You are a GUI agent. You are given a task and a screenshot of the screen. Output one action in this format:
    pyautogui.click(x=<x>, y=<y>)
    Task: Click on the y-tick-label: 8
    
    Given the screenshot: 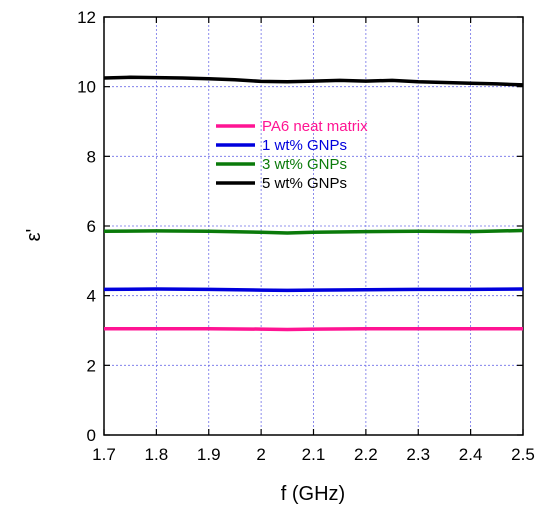 What is the action you would take?
    pyautogui.click(x=91, y=156)
    